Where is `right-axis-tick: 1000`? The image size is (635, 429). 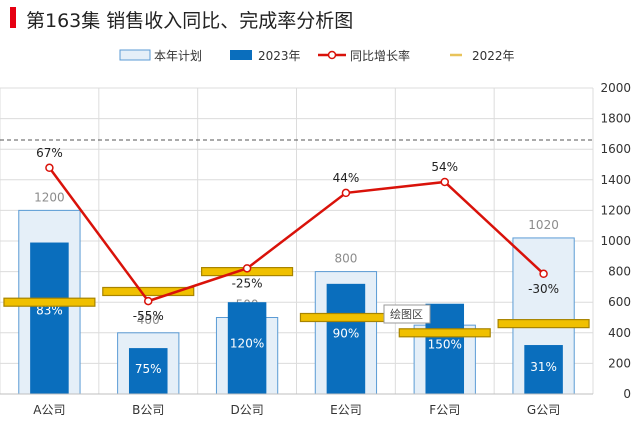 right-axis-tick: 1000 is located at coordinates (615, 241).